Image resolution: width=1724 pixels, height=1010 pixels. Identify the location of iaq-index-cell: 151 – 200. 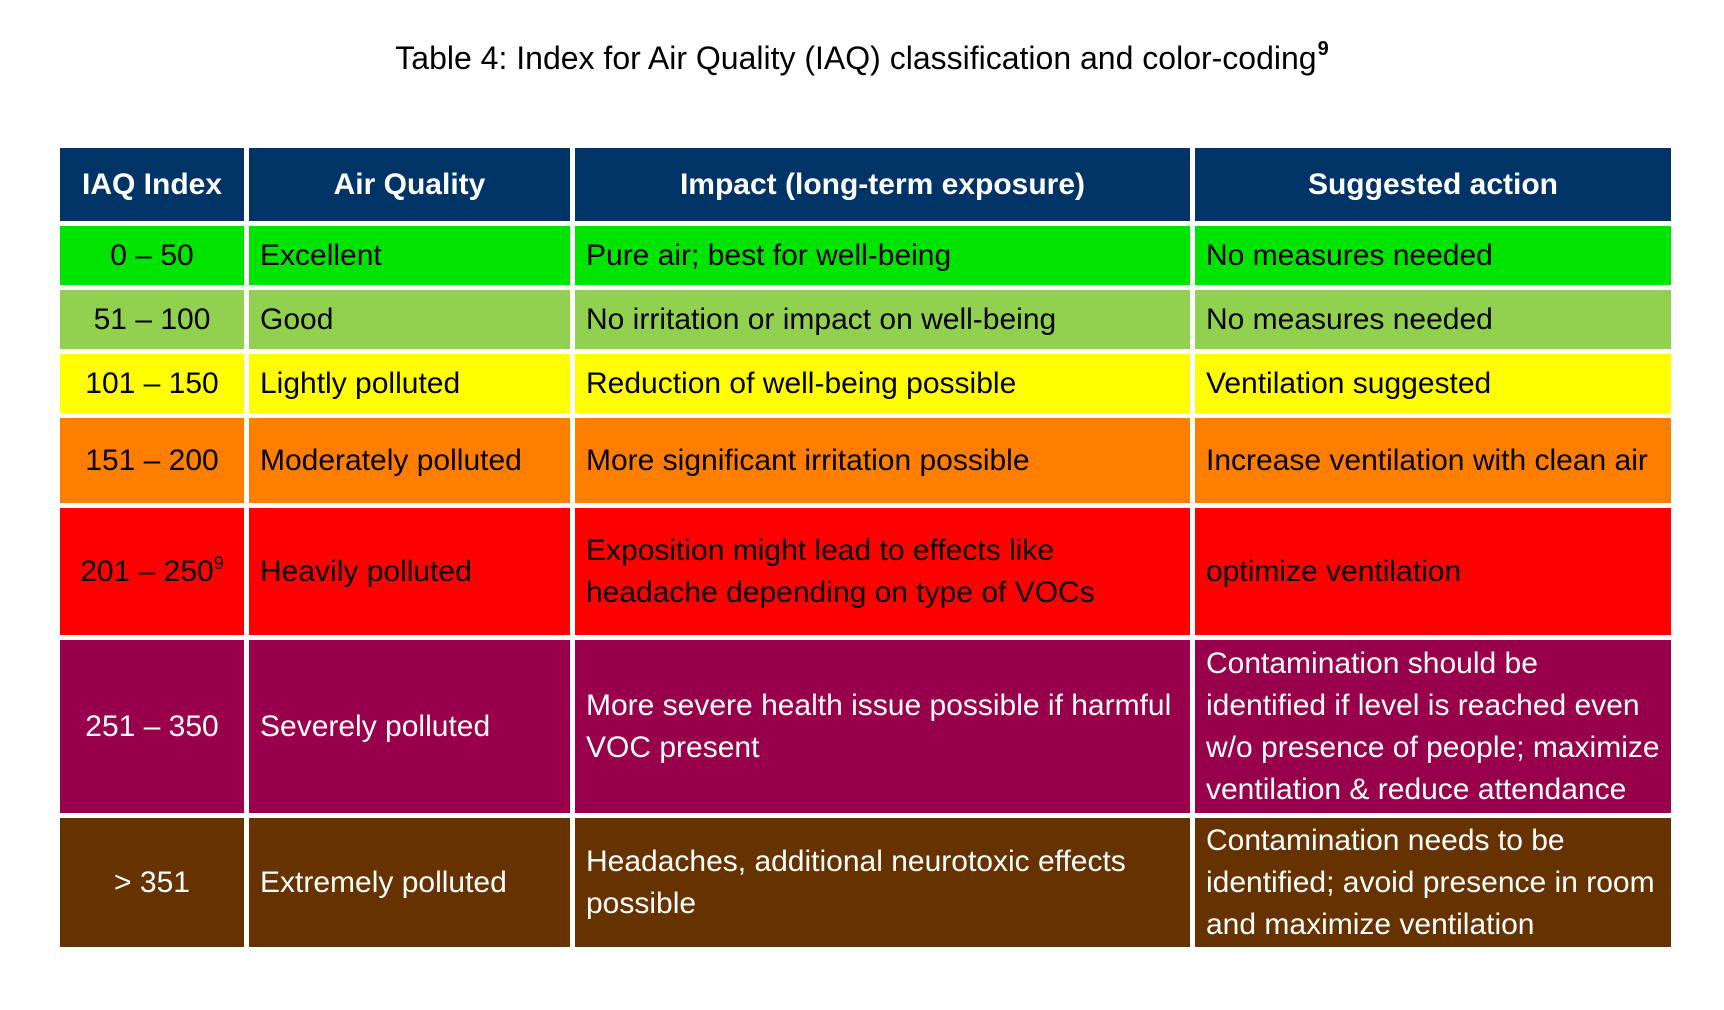
(152, 460).